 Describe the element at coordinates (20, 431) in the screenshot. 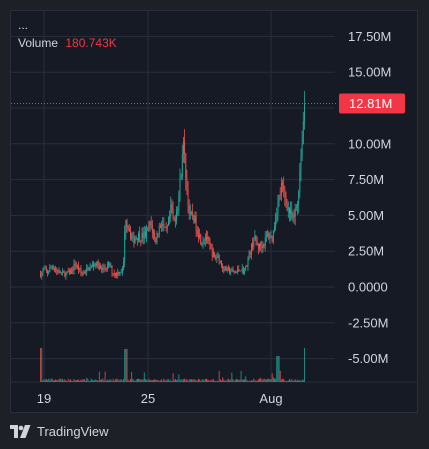

I see `tradingview-logo-icon` at that location.